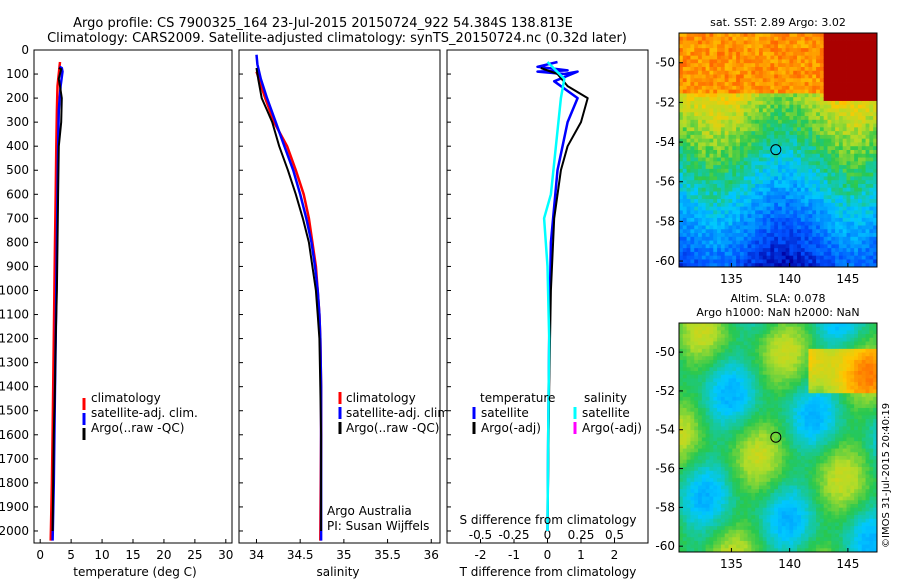  I want to click on x-tick-label: -2, so click(481, 555).